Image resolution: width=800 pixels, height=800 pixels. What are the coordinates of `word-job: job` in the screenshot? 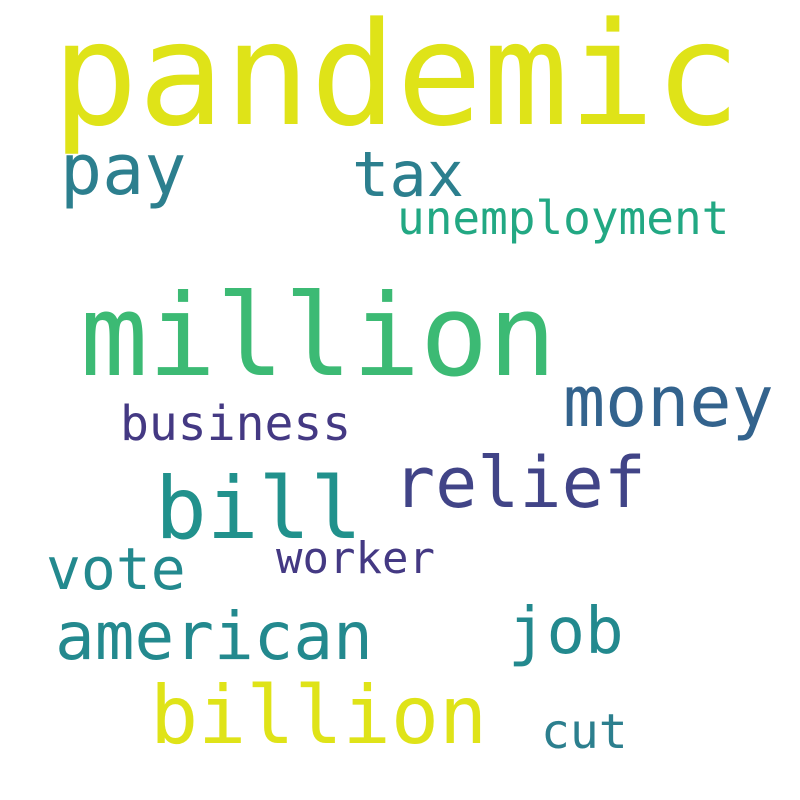 It's located at (566, 632).